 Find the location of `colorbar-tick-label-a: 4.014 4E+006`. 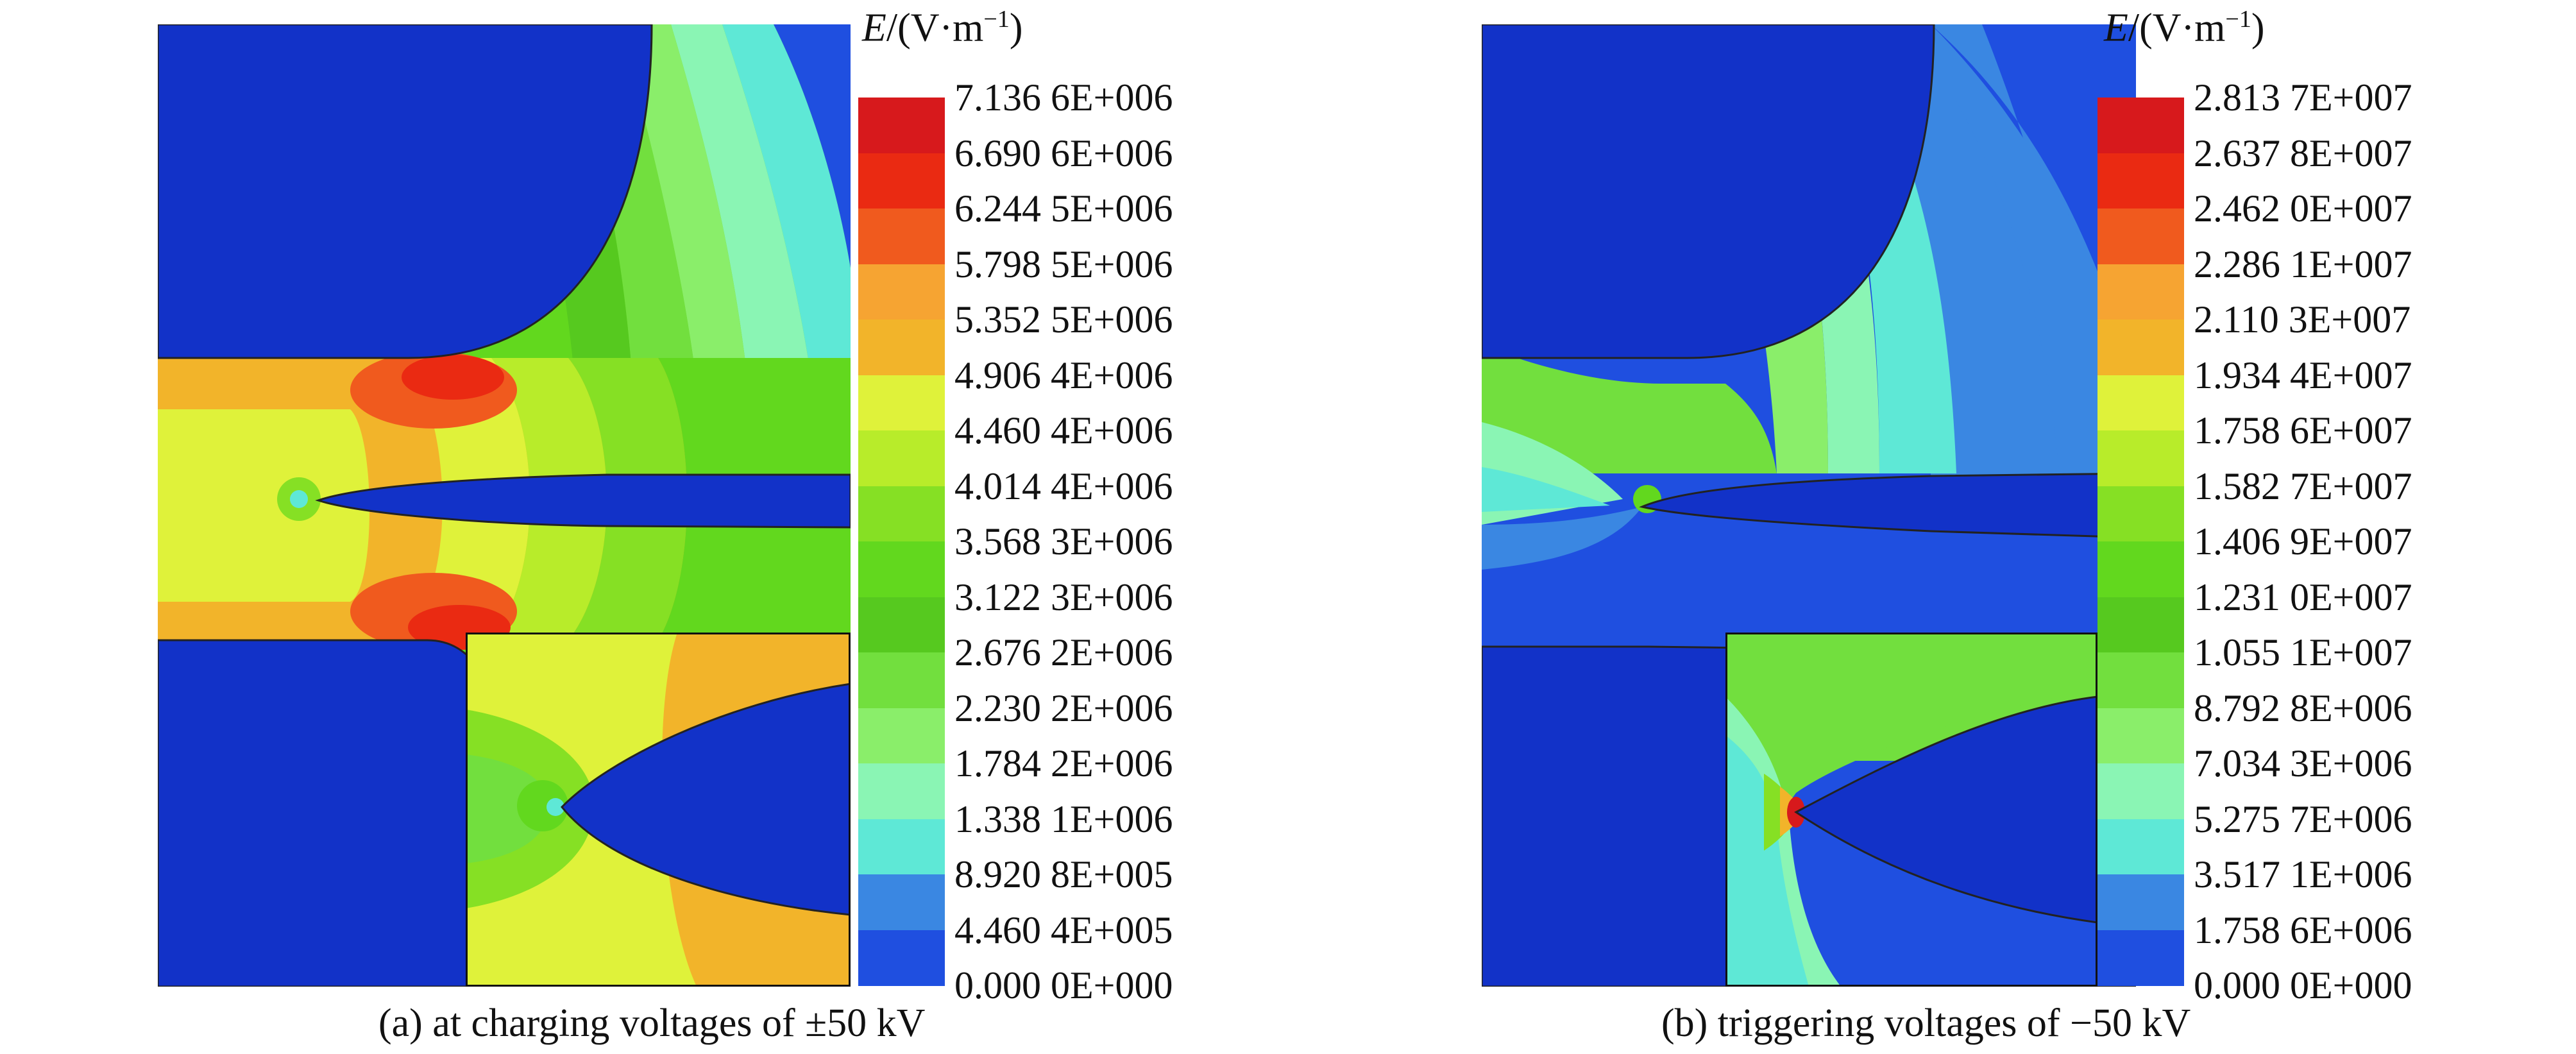

colorbar-tick-label-a: 4.014 4E+006 is located at coordinates (1063, 485).